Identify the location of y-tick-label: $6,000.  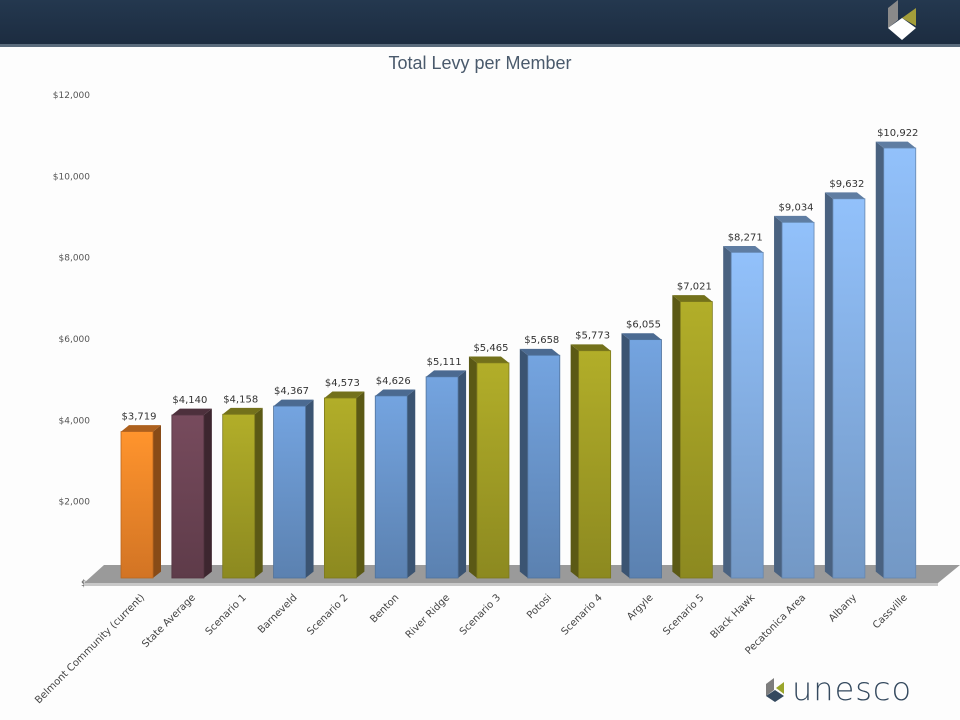
(75, 340).